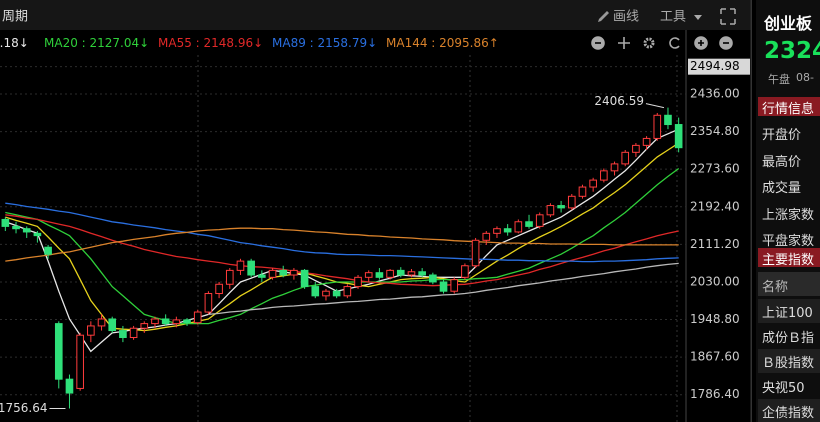  What do you see at coordinates (619, 101) in the screenshot?
I see `high-label: 2406.59` at bounding box center [619, 101].